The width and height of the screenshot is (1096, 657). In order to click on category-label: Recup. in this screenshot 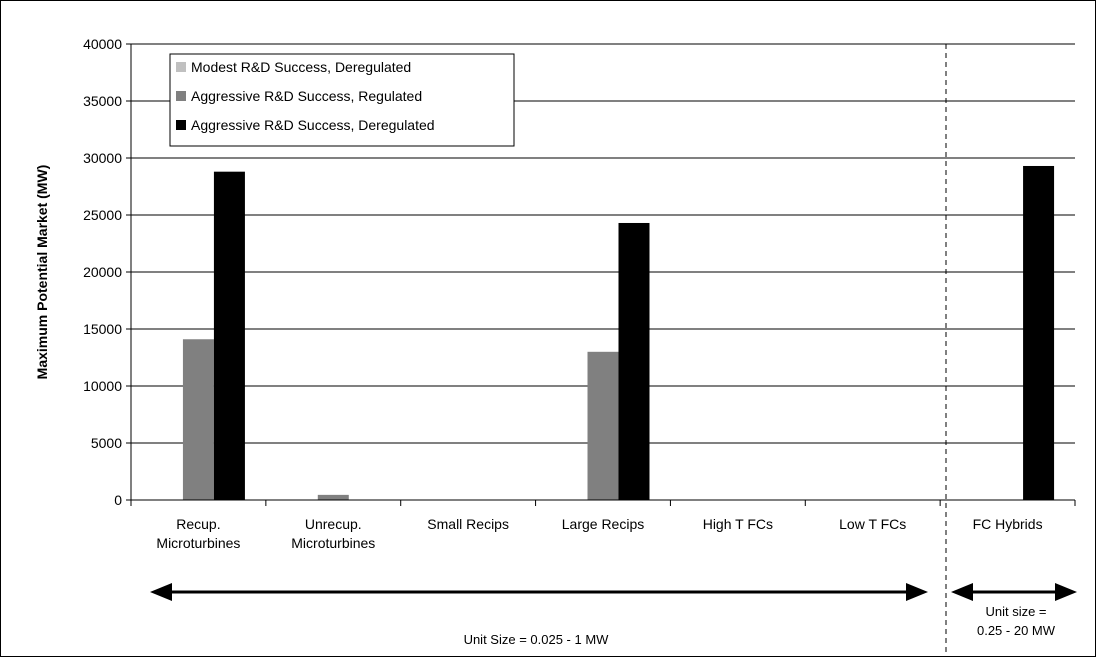, I will do `click(198, 524)`.